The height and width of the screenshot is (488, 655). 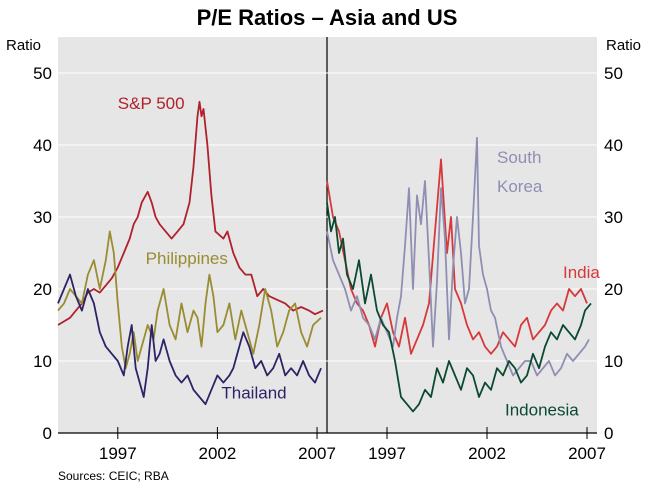 What do you see at coordinates (608, 433) in the screenshot?
I see `y-tick-label-right: 0` at bounding box center [608, 433].